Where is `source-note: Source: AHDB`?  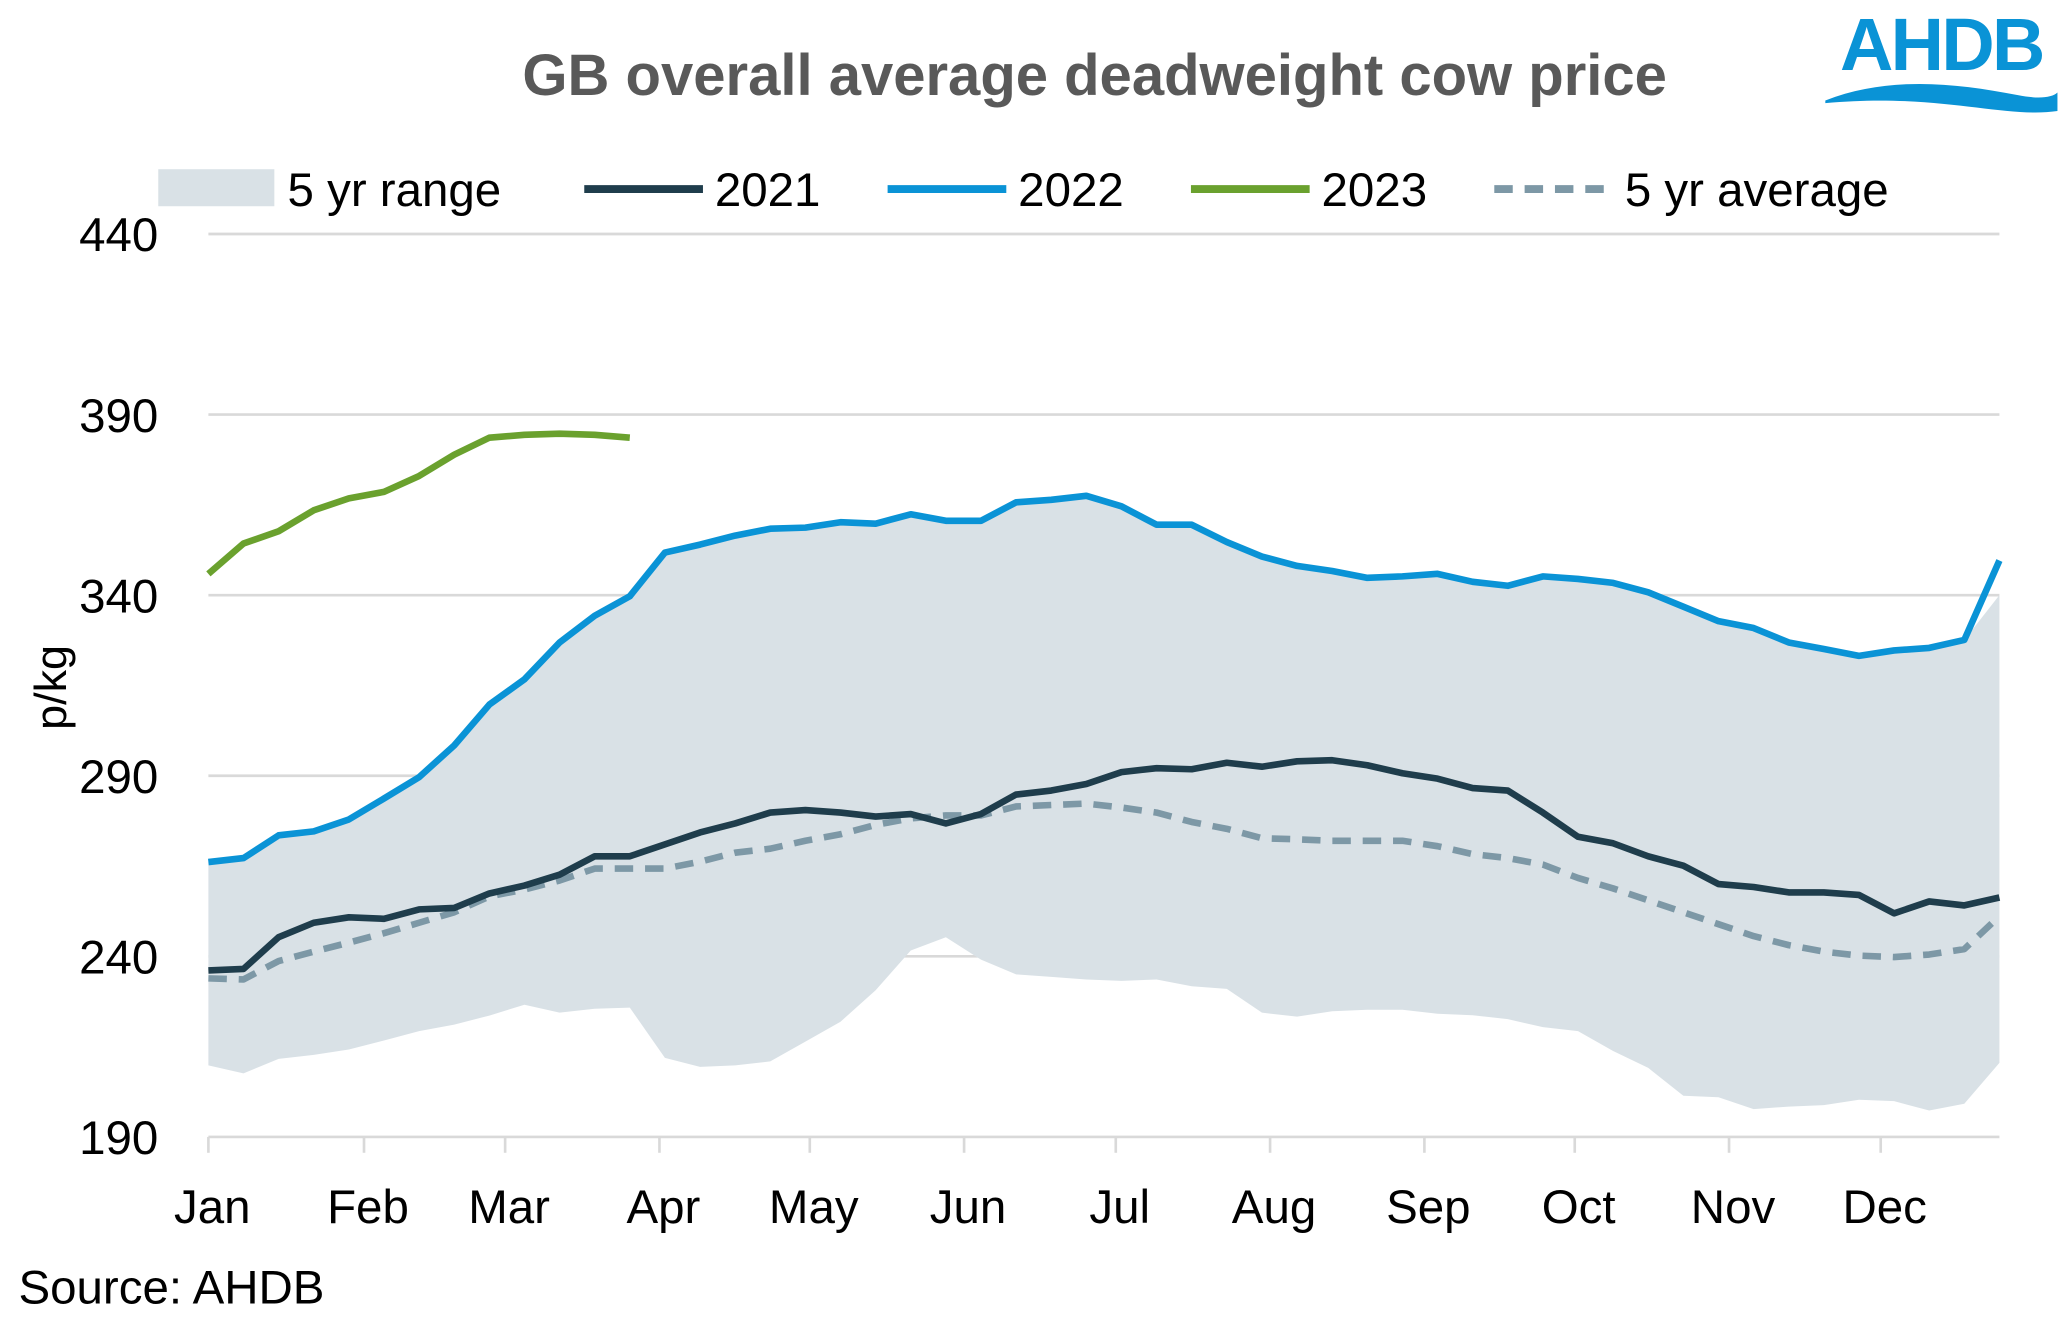 source-note: Source: AHDB is located at coordinates (171, 1287).